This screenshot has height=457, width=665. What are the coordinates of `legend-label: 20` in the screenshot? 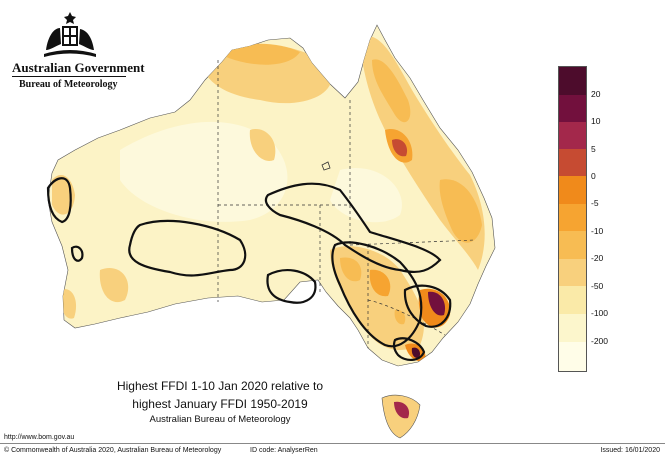 It's located at (596, 94).